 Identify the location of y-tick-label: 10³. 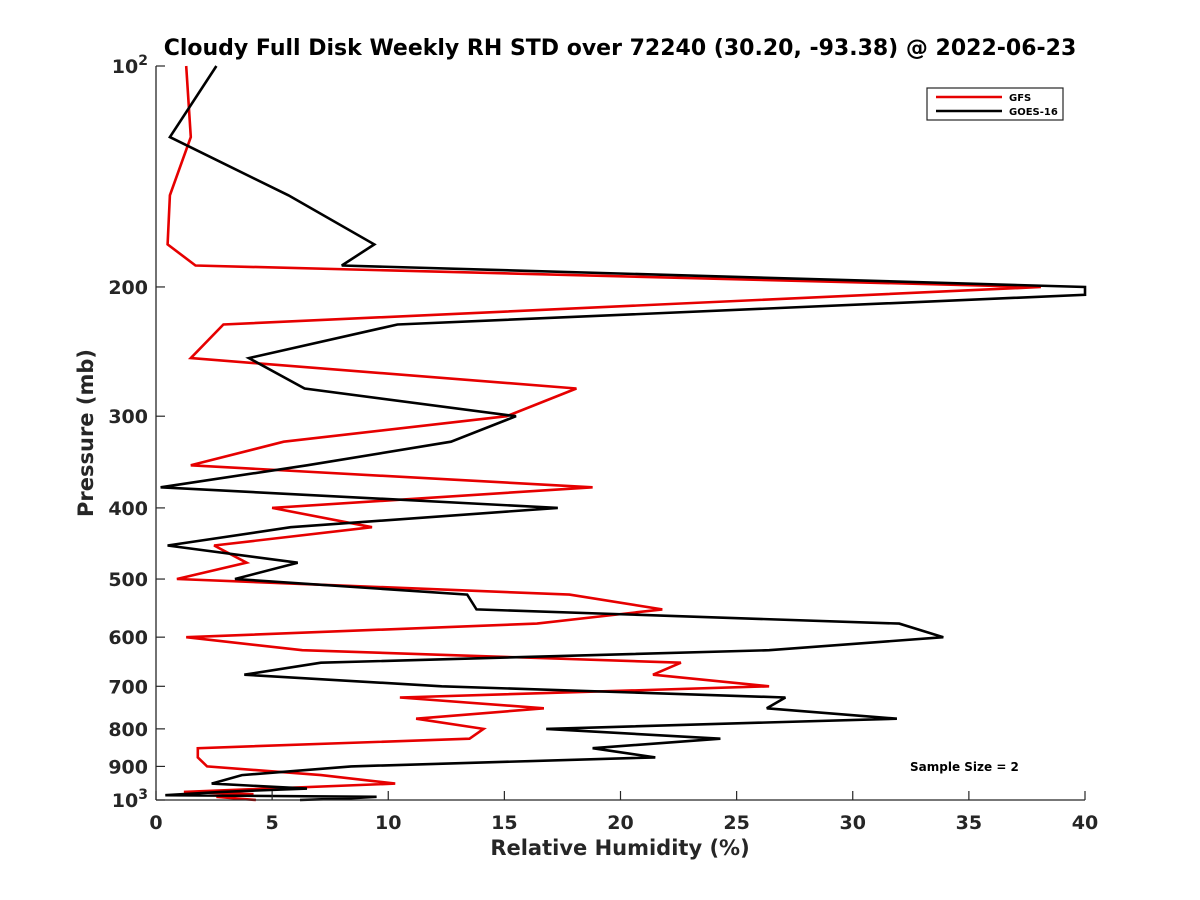
(130, 799).